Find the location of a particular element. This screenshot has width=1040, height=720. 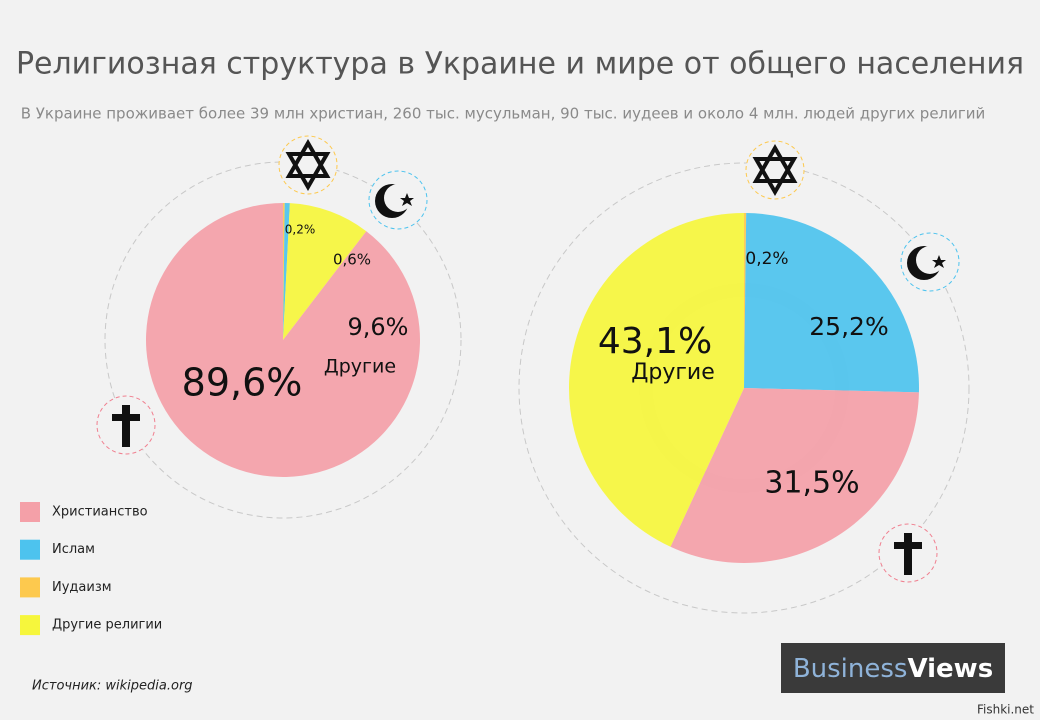

value-label: 43,1% is located at coordinates (655, 341).